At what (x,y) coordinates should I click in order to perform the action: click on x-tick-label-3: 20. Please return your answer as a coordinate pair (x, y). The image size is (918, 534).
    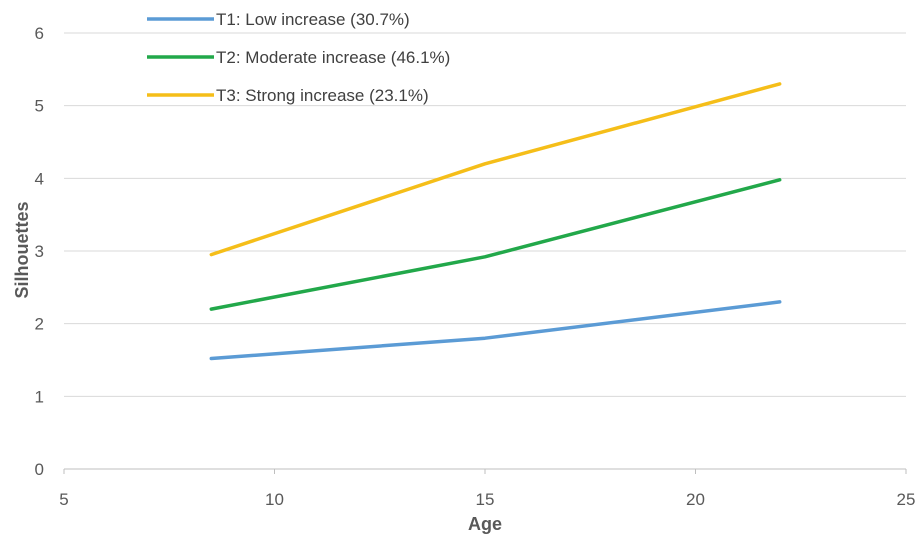
    Looking at the image, I should click on (695, 499).